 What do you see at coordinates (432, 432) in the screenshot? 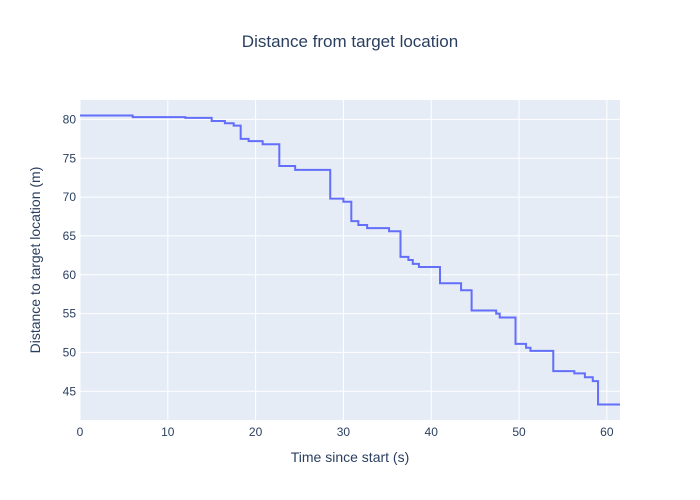
I see `x-tick-label: 40` at bounding box center [432, 432].